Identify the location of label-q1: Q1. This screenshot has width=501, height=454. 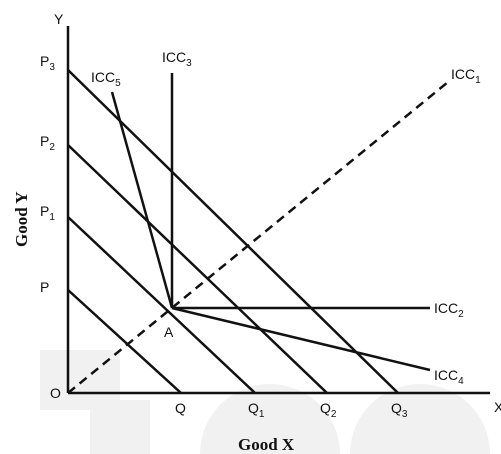
(256, 410).